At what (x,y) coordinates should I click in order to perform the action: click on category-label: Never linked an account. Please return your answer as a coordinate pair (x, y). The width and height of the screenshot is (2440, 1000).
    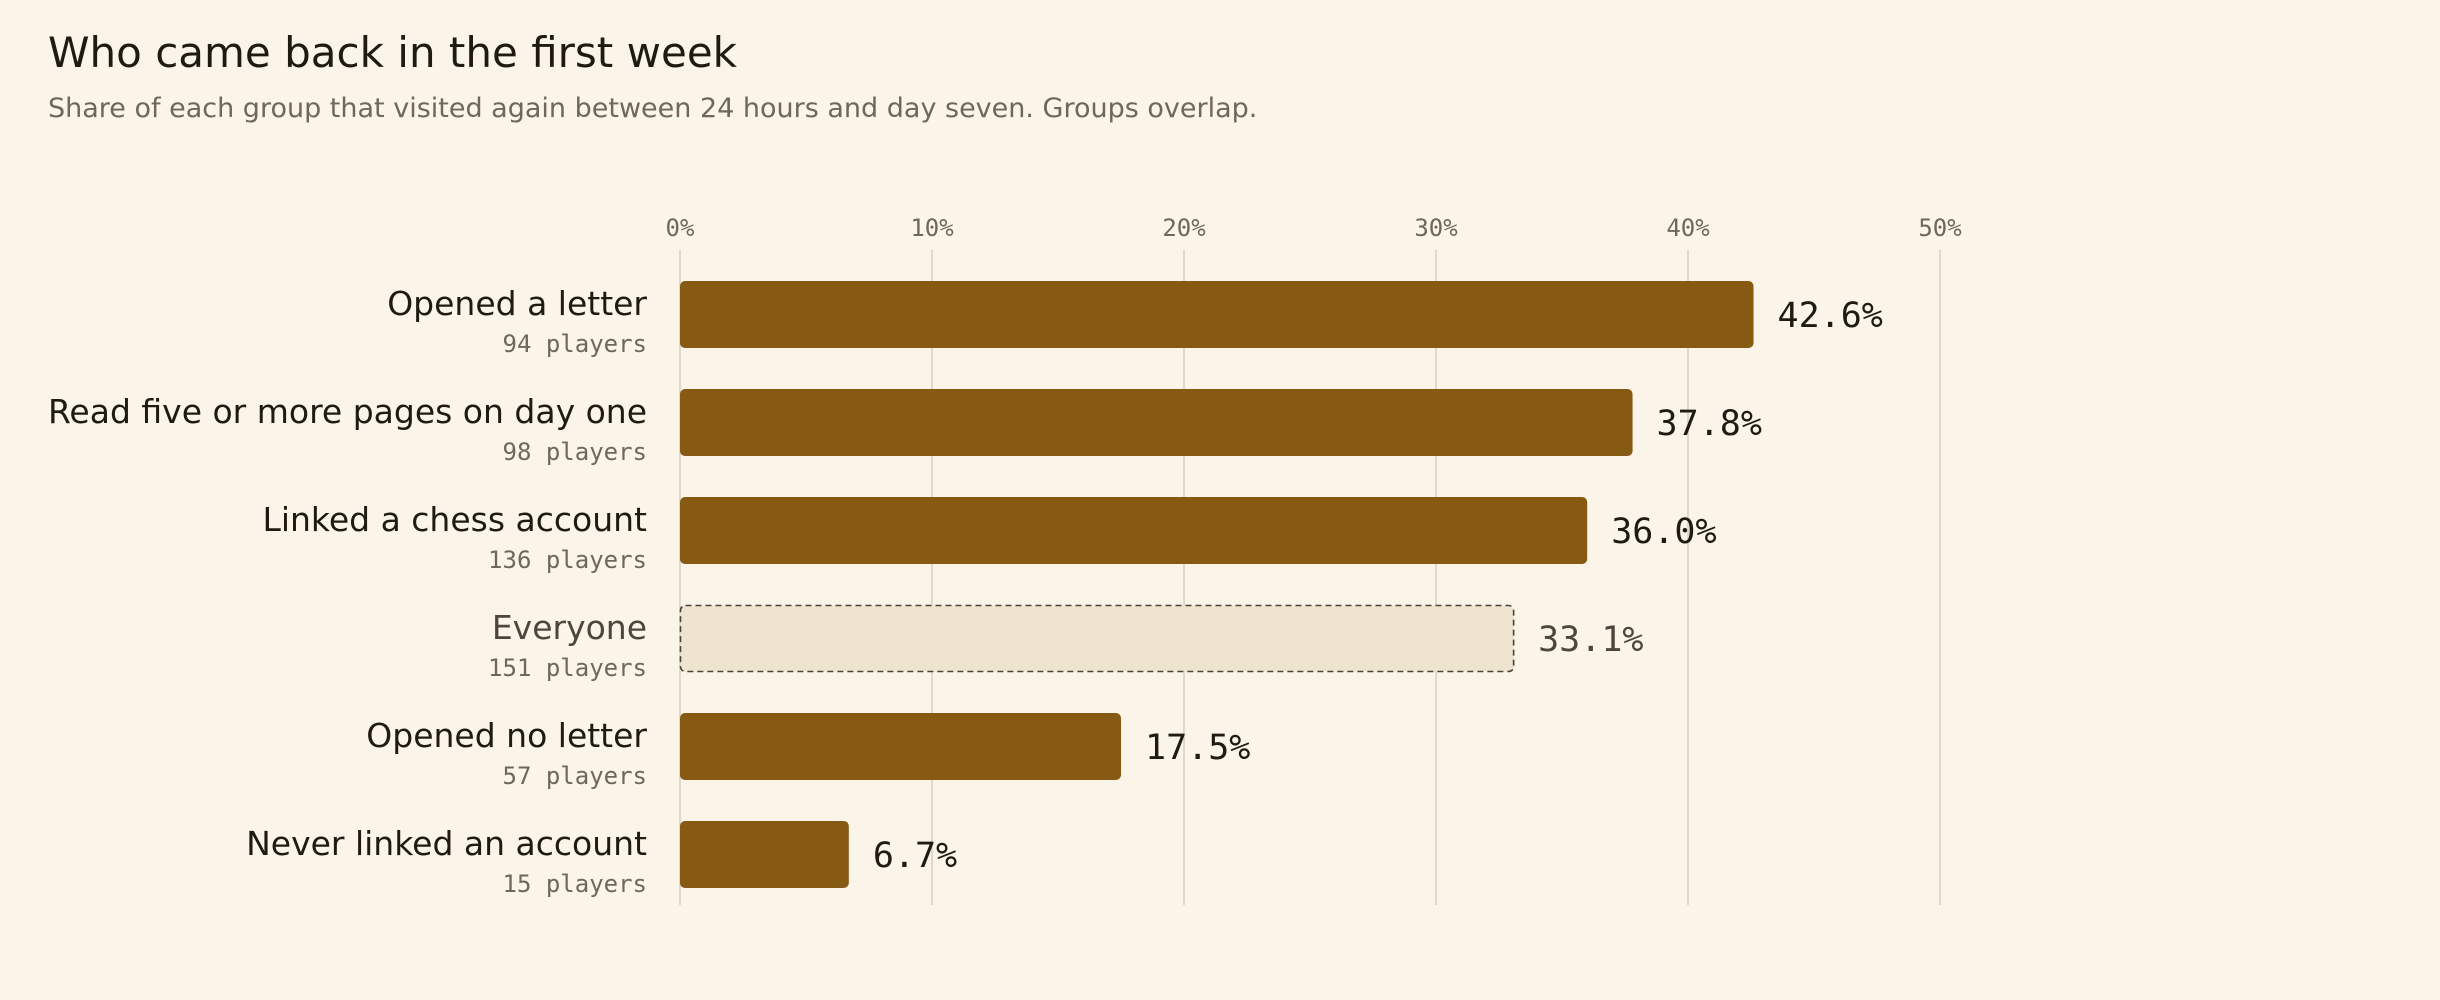
    Looking at the image, I should click on (446, 843).